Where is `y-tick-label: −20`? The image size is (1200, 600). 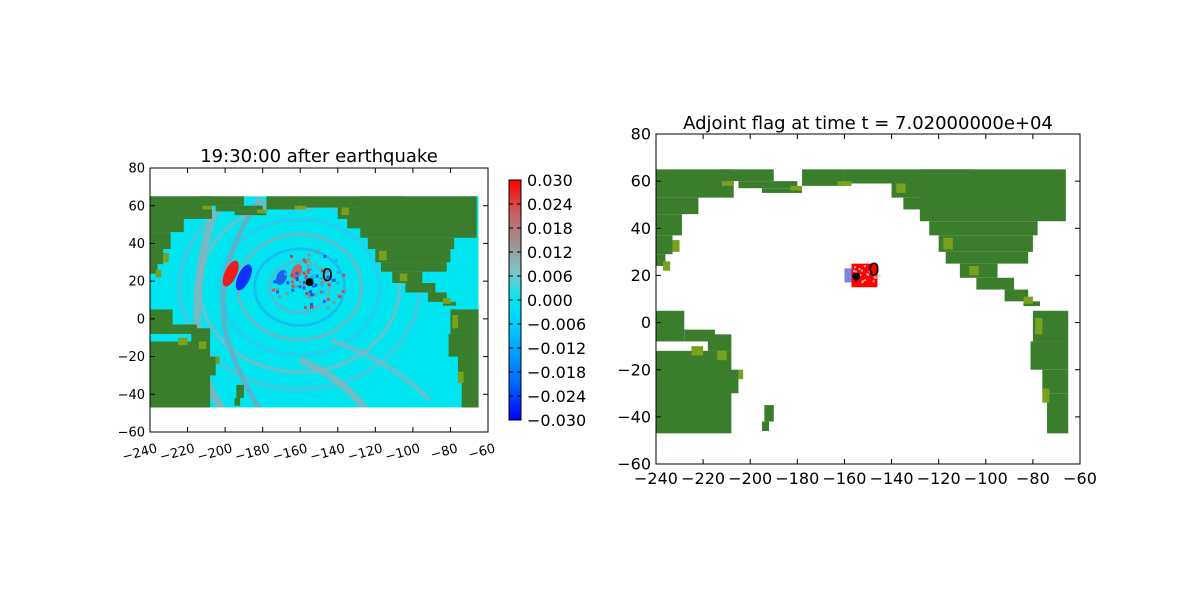 y-tick-label: −20 is located at coordinates (634, 369).